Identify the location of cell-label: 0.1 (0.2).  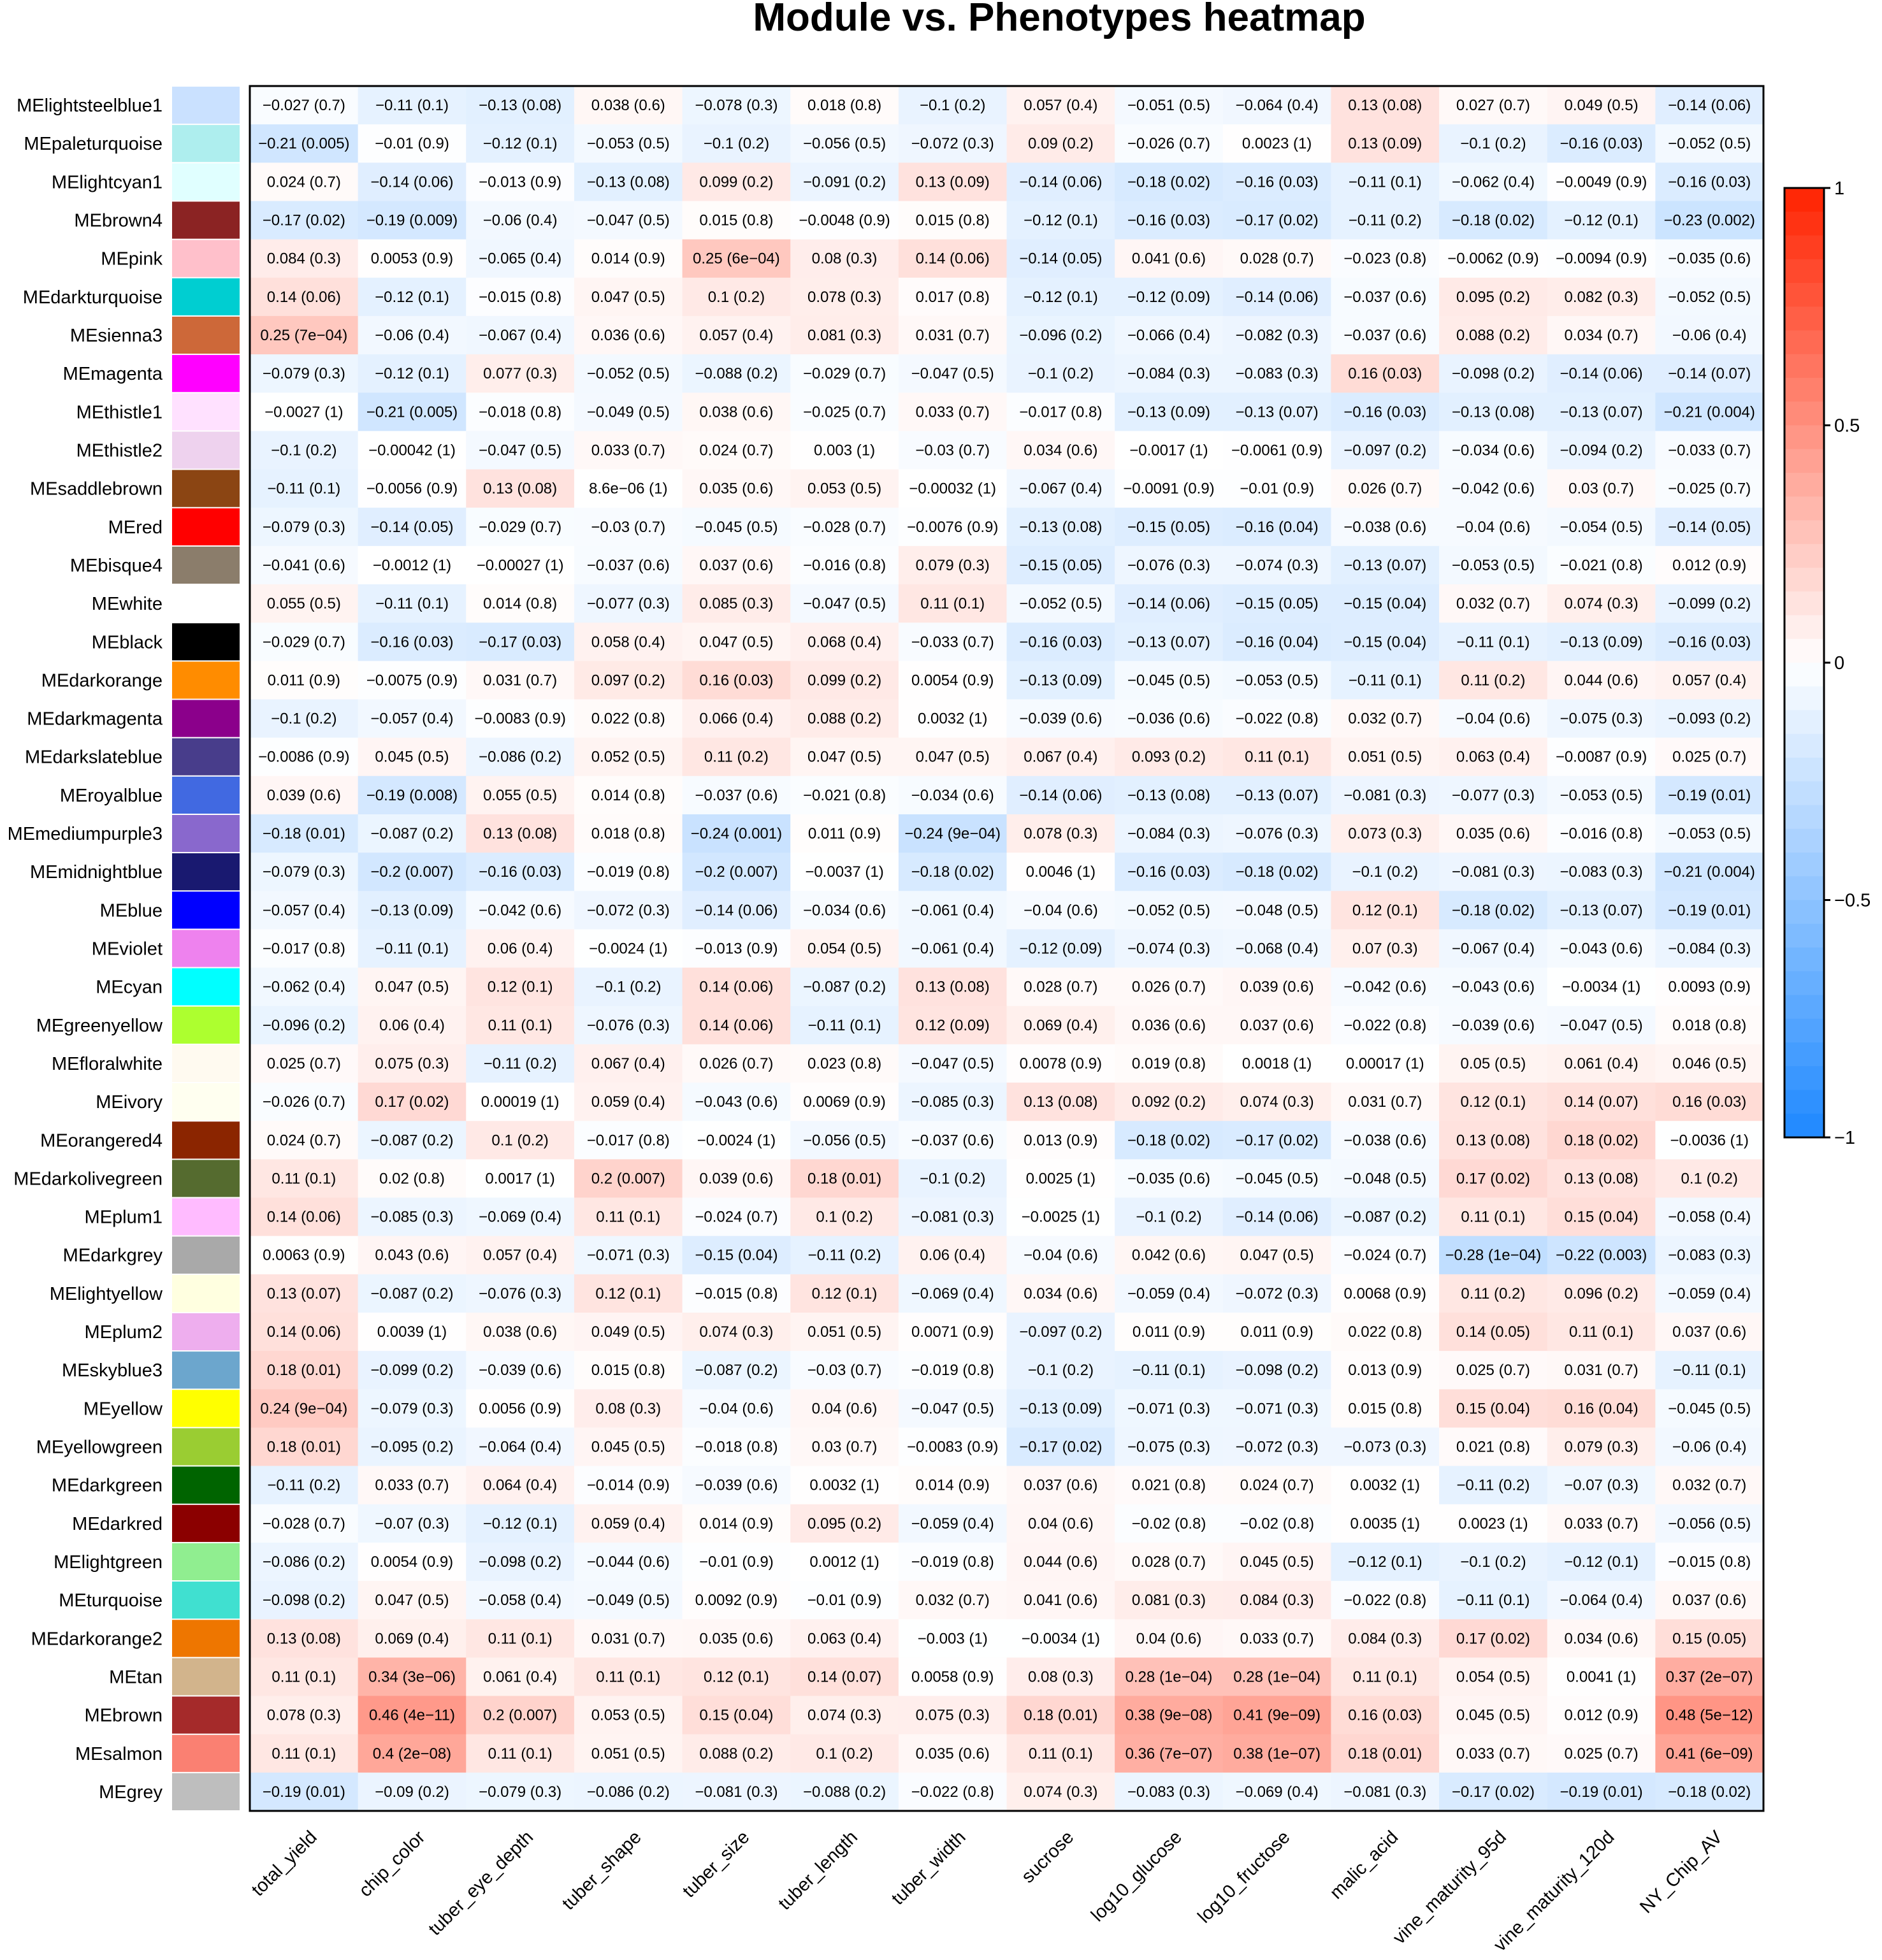
(519, 1140).